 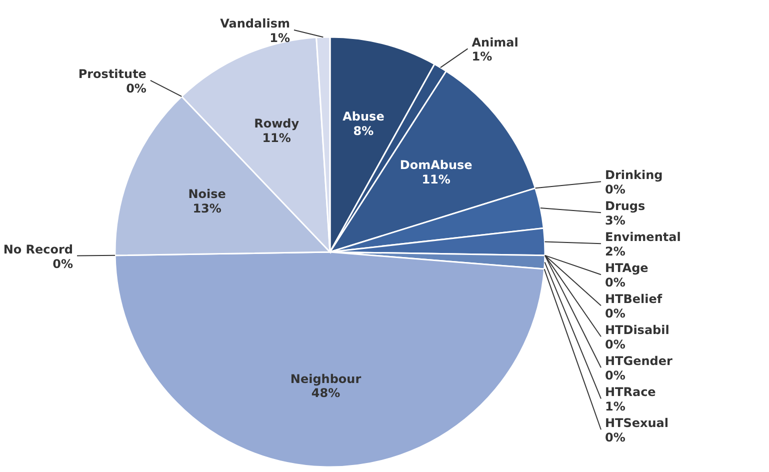 What do you see at coordinates (643, 237) in the screenshot?
I see `slice-label: Envimental` at bounding box center [643, 237].